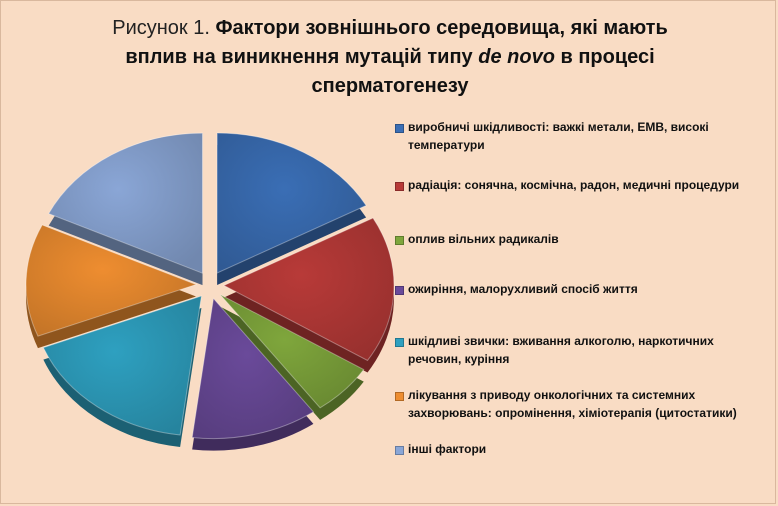 The image size is (778, 506). Describe the element at coordinates (582, 449) in the screenshot. I see `legend-item-7: інші фактори` at that location.